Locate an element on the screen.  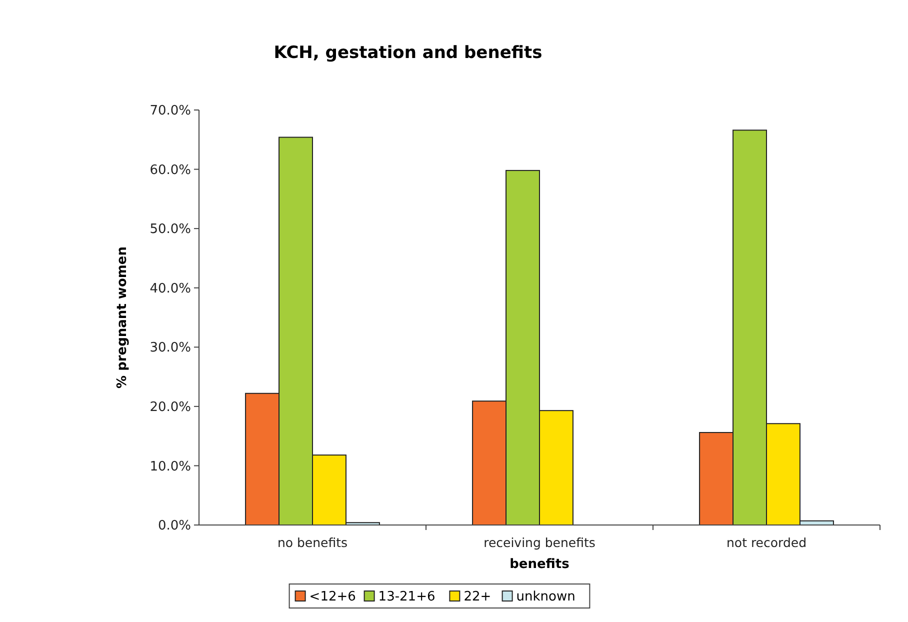
legend-label: <12+6 is located at coordinates (332, 597).